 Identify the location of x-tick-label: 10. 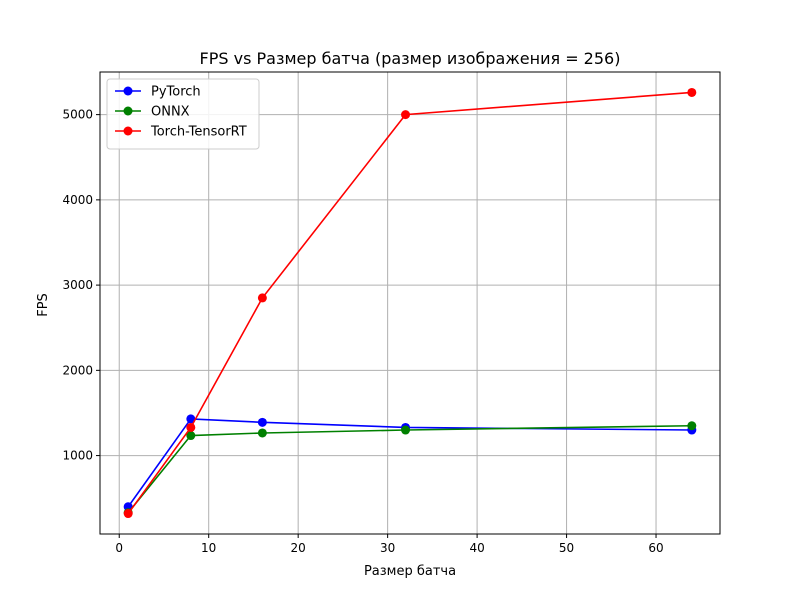
(208, 548).